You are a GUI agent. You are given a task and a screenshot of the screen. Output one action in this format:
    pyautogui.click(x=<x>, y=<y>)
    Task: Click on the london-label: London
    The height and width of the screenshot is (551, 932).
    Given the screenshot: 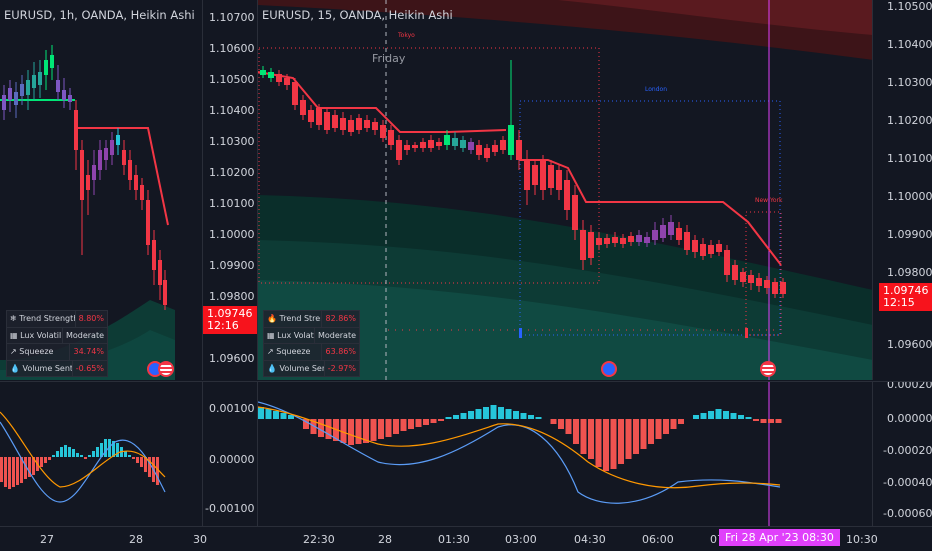 What is the action you would take?
    pyautogui.click(x=656, y=89)
    